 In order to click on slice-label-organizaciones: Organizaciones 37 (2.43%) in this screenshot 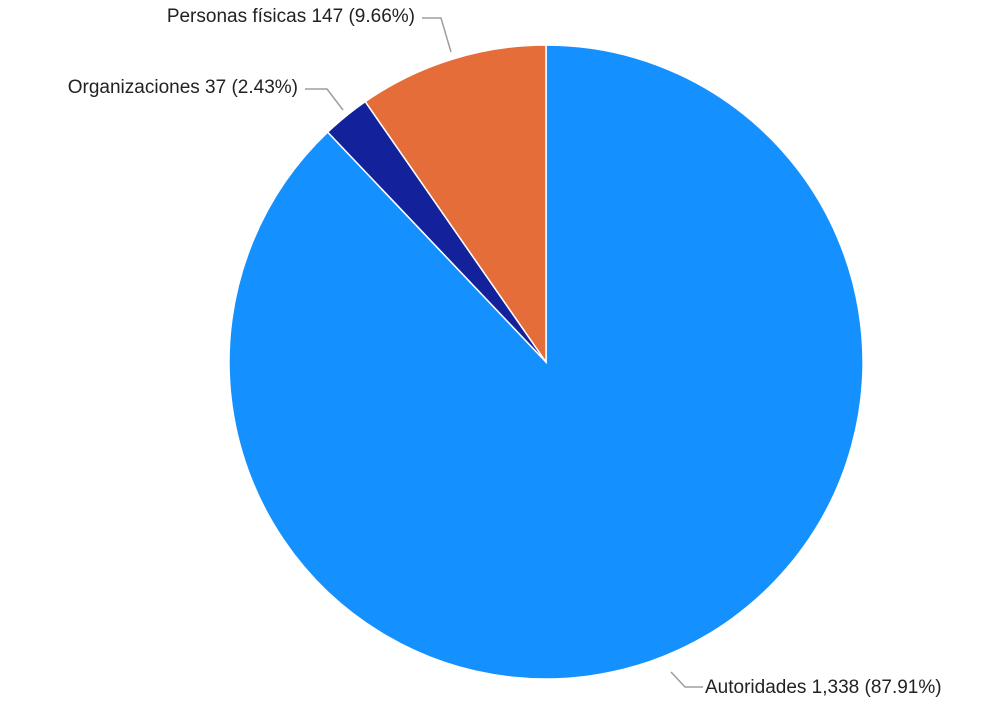, I will do `click(183, 87)`.